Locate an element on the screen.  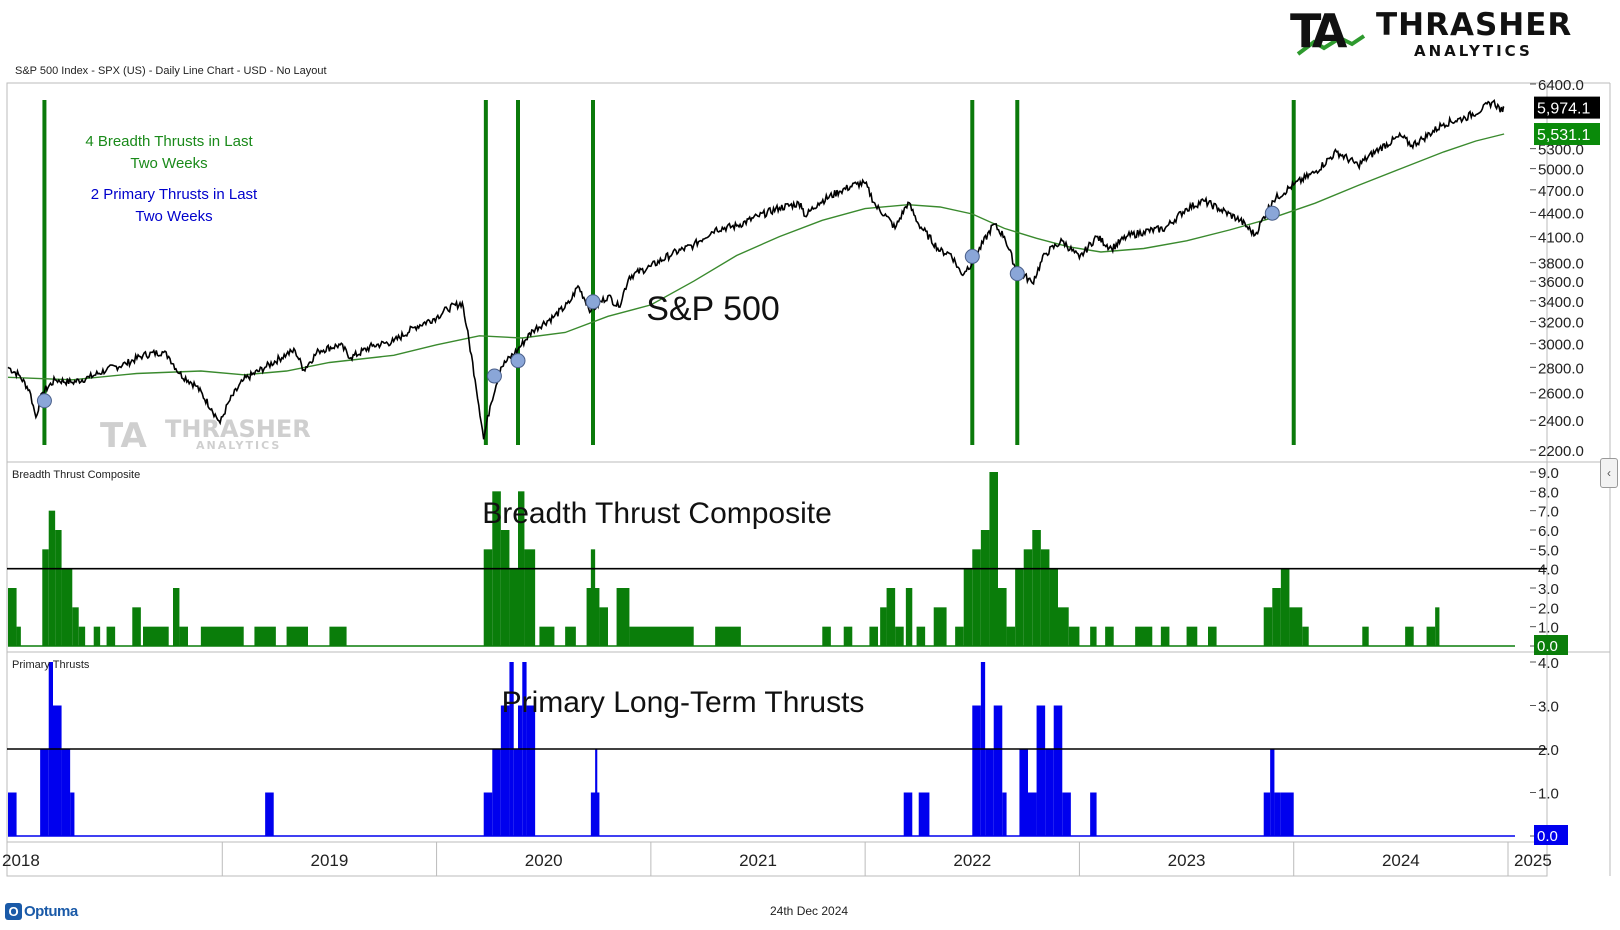
xaxis-label: 2025 is located at coordinates (1533, 860).